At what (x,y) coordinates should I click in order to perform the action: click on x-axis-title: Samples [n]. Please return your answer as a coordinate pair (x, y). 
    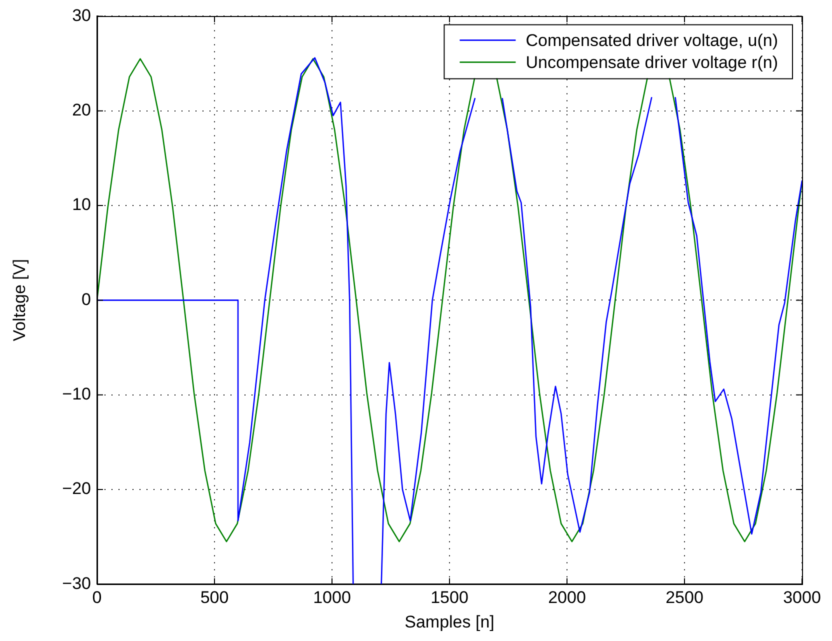
    Looking at the image, I should click on (449, 622).